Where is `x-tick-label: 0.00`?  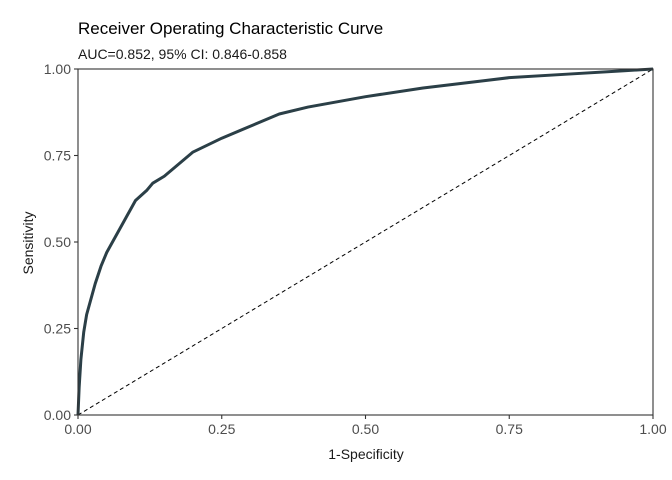
x-tick-label: 0.00 is located at coordinates (77, 429).